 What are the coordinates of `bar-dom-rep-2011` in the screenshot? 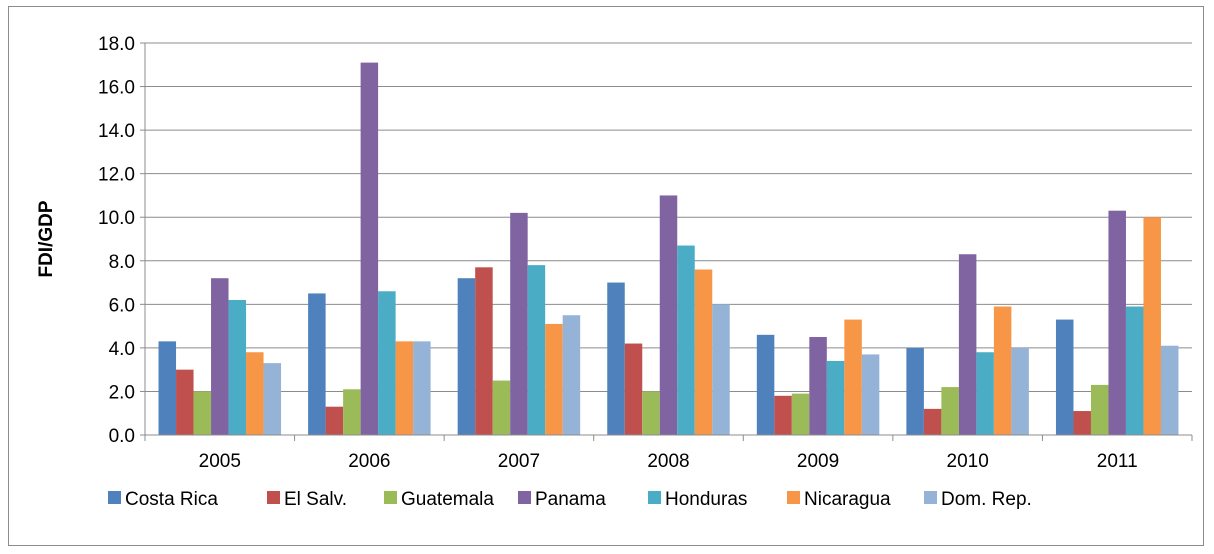 It's located at (1169, 390).